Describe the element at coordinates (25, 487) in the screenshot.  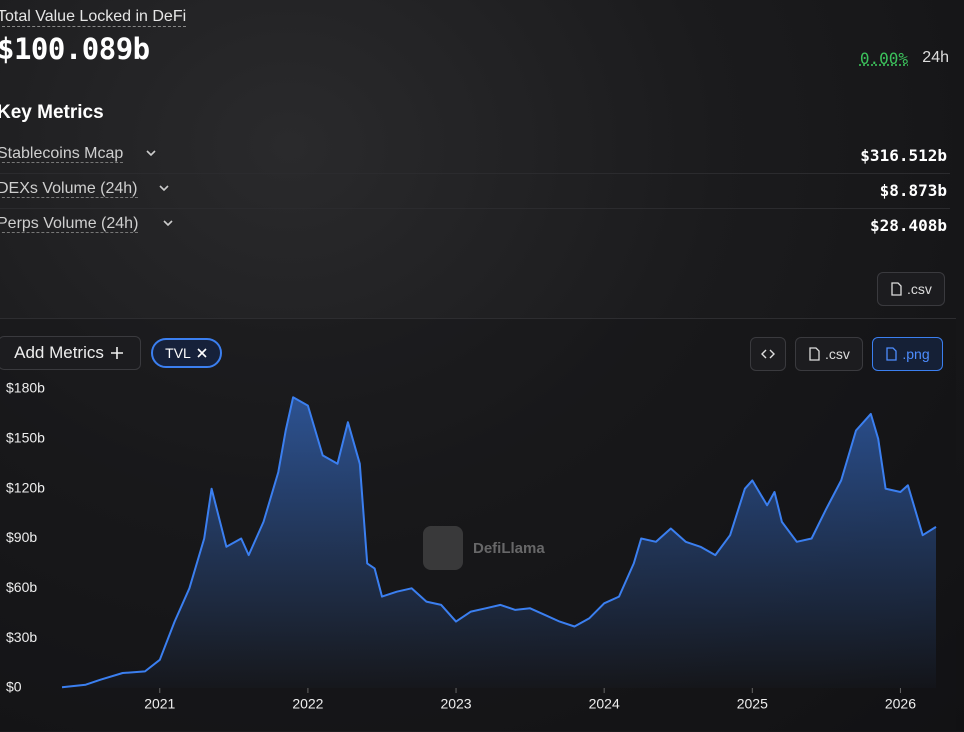
I see `y-tick-label: $120b` at that location.